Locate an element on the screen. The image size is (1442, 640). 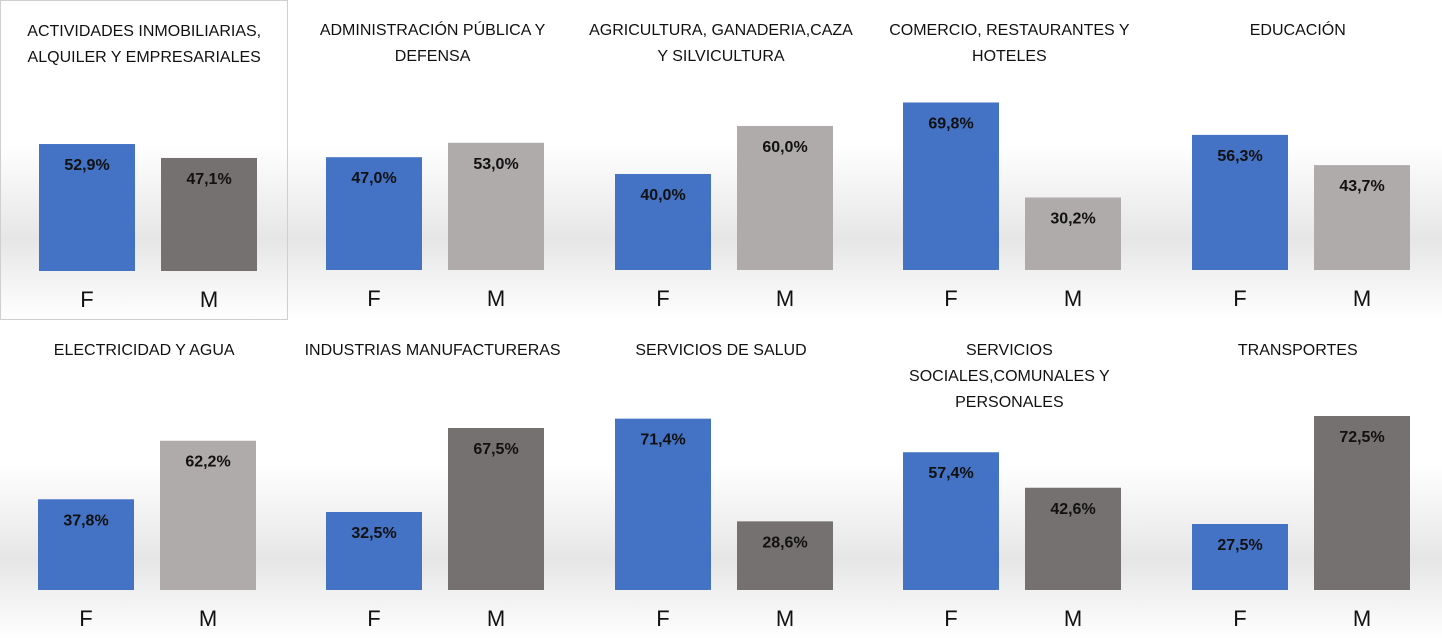
value-label: 62,2% is located at coordinates (207, 462).